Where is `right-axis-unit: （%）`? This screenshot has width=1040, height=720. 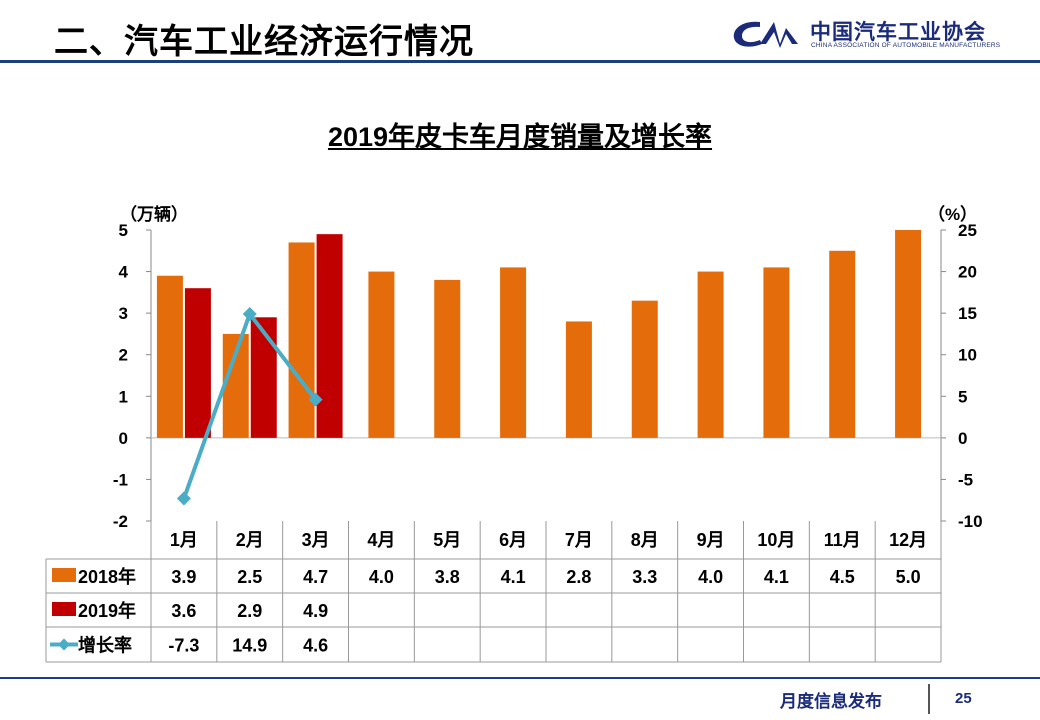 right-axis-unit: （%） is located at coordinates (953, 214).